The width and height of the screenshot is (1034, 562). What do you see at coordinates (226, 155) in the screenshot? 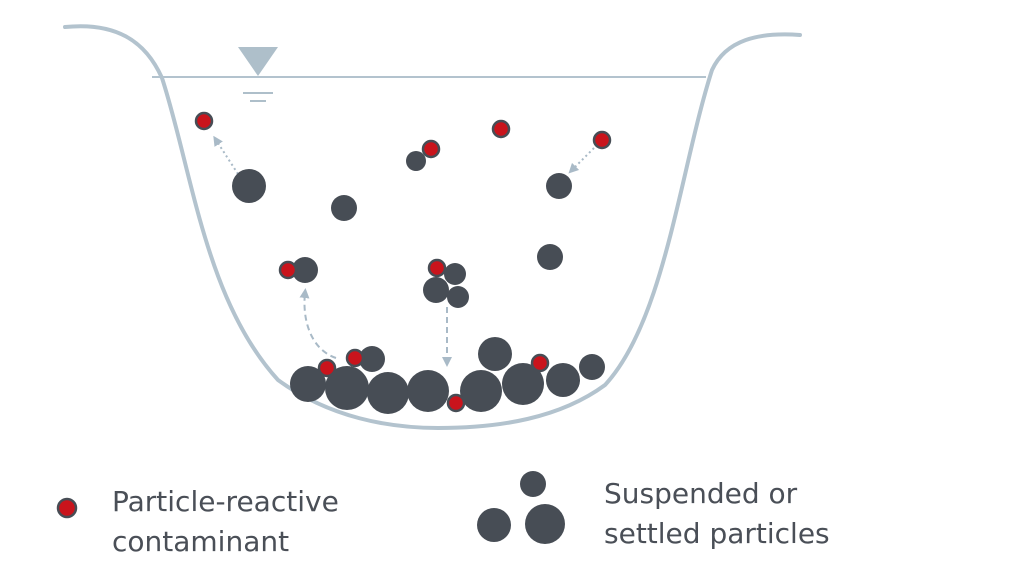
I see `desorption-arrow-left` at bounding box center [226, 155].